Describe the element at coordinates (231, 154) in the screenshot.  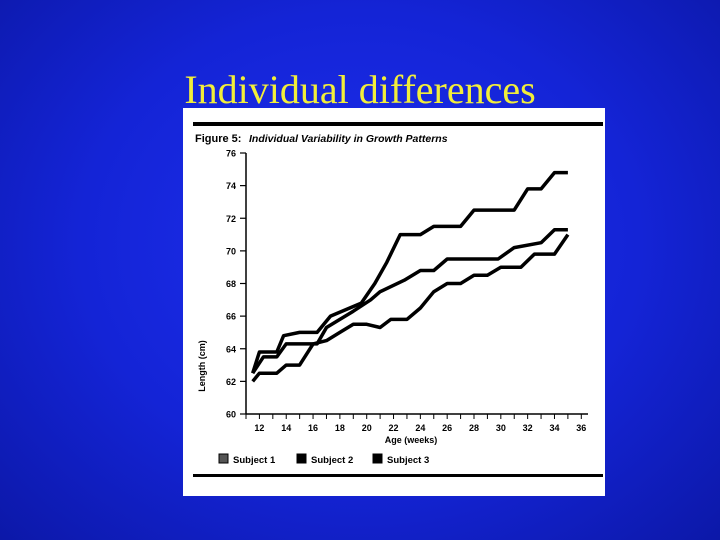
I see `y-tick-label: 76` at that location.